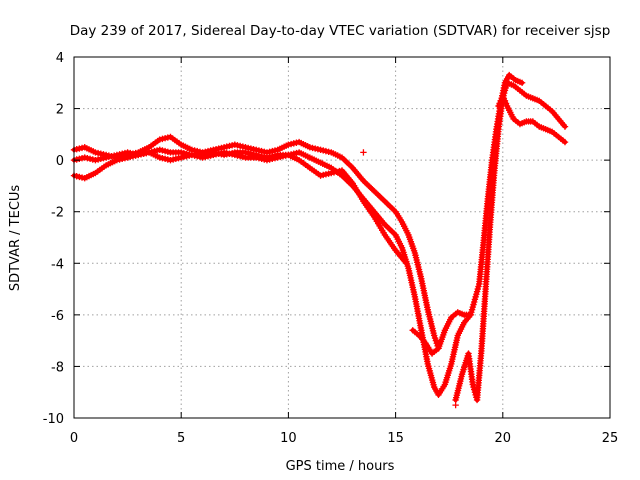 The image size is (640, 480). What do you see at coordinates (288, 438) in the screenshot?
I see `x-tick-label: 10` at bounding box center [288, 438].